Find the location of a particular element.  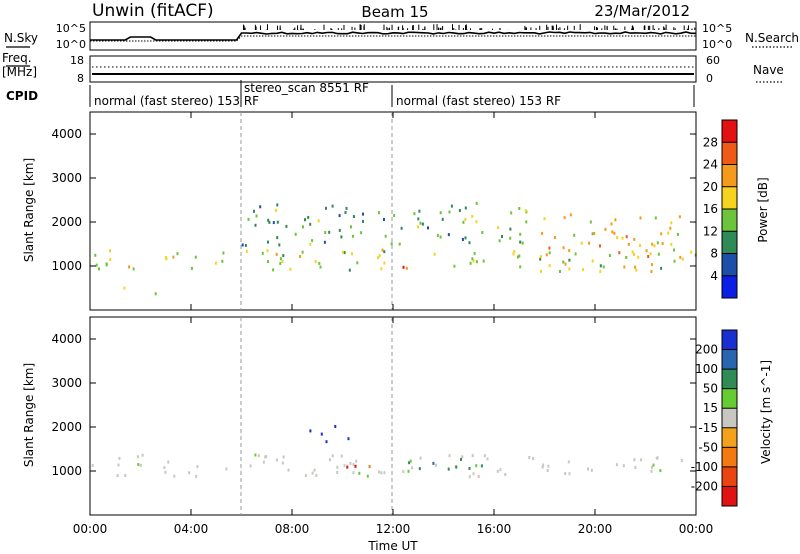

xtick-label: 16:00 is located at coordinates (494, 529).